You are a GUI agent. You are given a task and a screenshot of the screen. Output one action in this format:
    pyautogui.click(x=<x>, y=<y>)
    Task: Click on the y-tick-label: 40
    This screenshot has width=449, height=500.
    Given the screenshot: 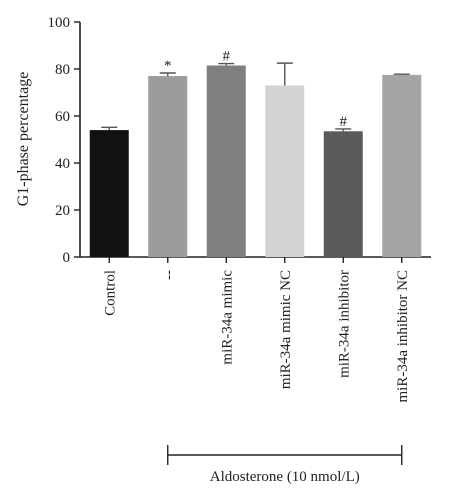 What is the action you would take?
    pyautogui.click(x=62, y=164)
    